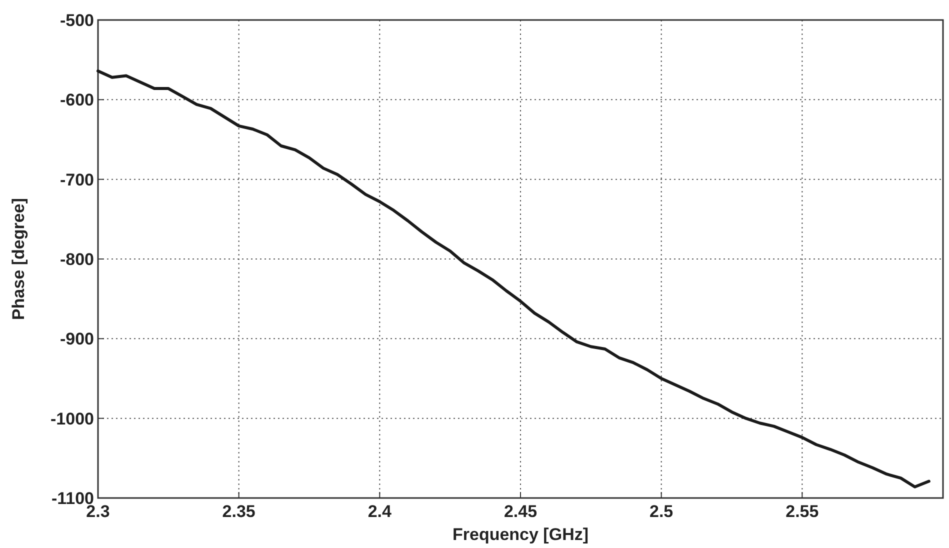 The height and width of the screenshot is (548, 949). What do you see at coordinates (380, 511) in the screenshot?
I see `x-tick-label: 2.4` at bounding box center [380, 511].